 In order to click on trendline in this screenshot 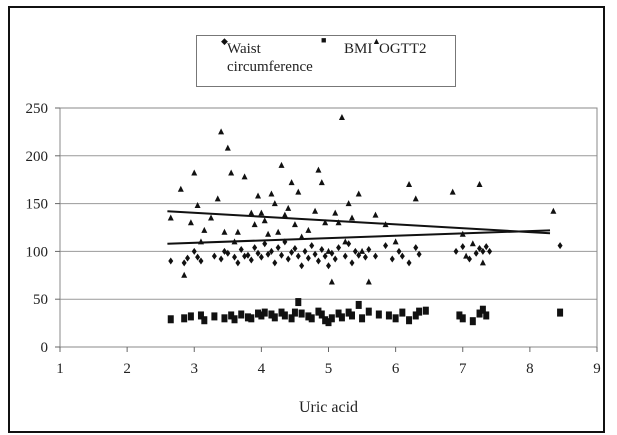, I will do `click(359, 222)`.